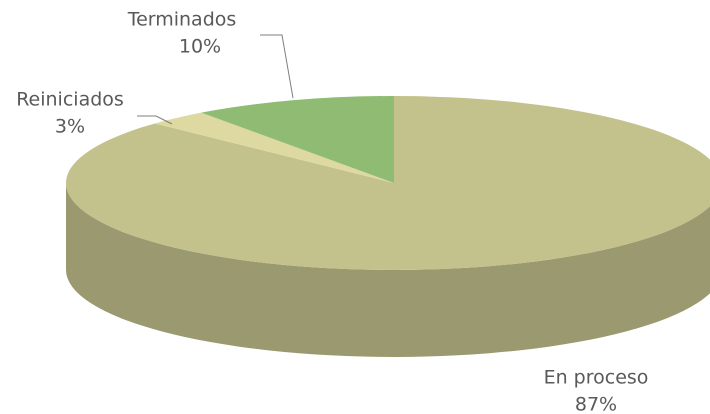  I want to click on slice-label: En proceso, so click(596, 378).